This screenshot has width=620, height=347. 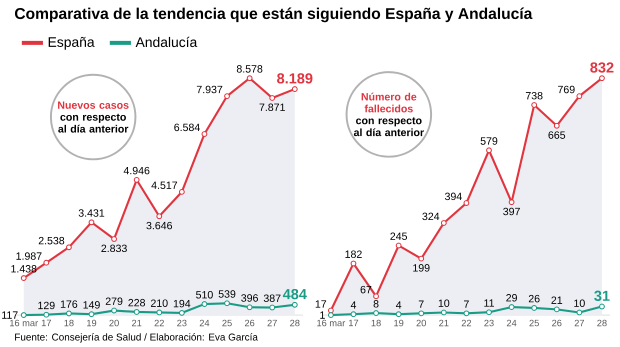 What do you see at coordinates (182, 304) in the screenshot?
I see `data-label: 194` at bounding box center [182, 304].